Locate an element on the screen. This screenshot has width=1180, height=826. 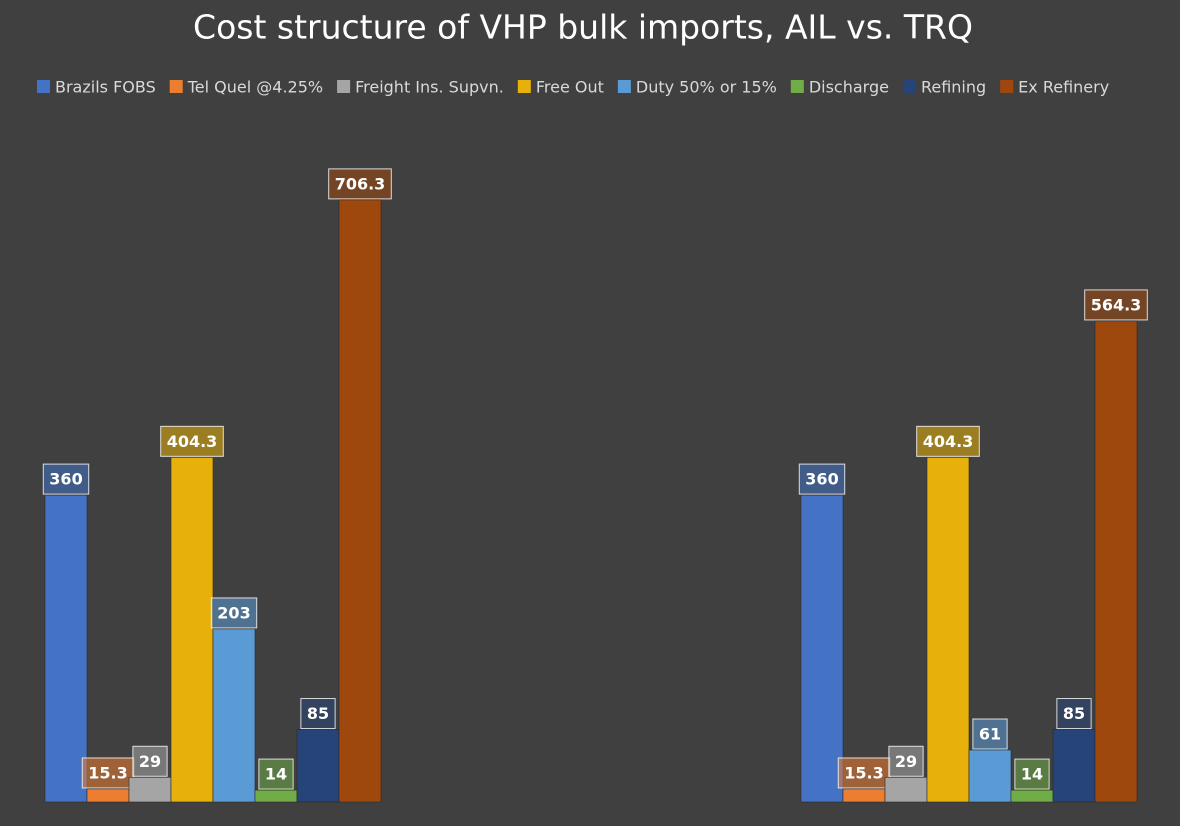
legend-label: Tel Quel @4.25% is located at coordinates (255, 87).